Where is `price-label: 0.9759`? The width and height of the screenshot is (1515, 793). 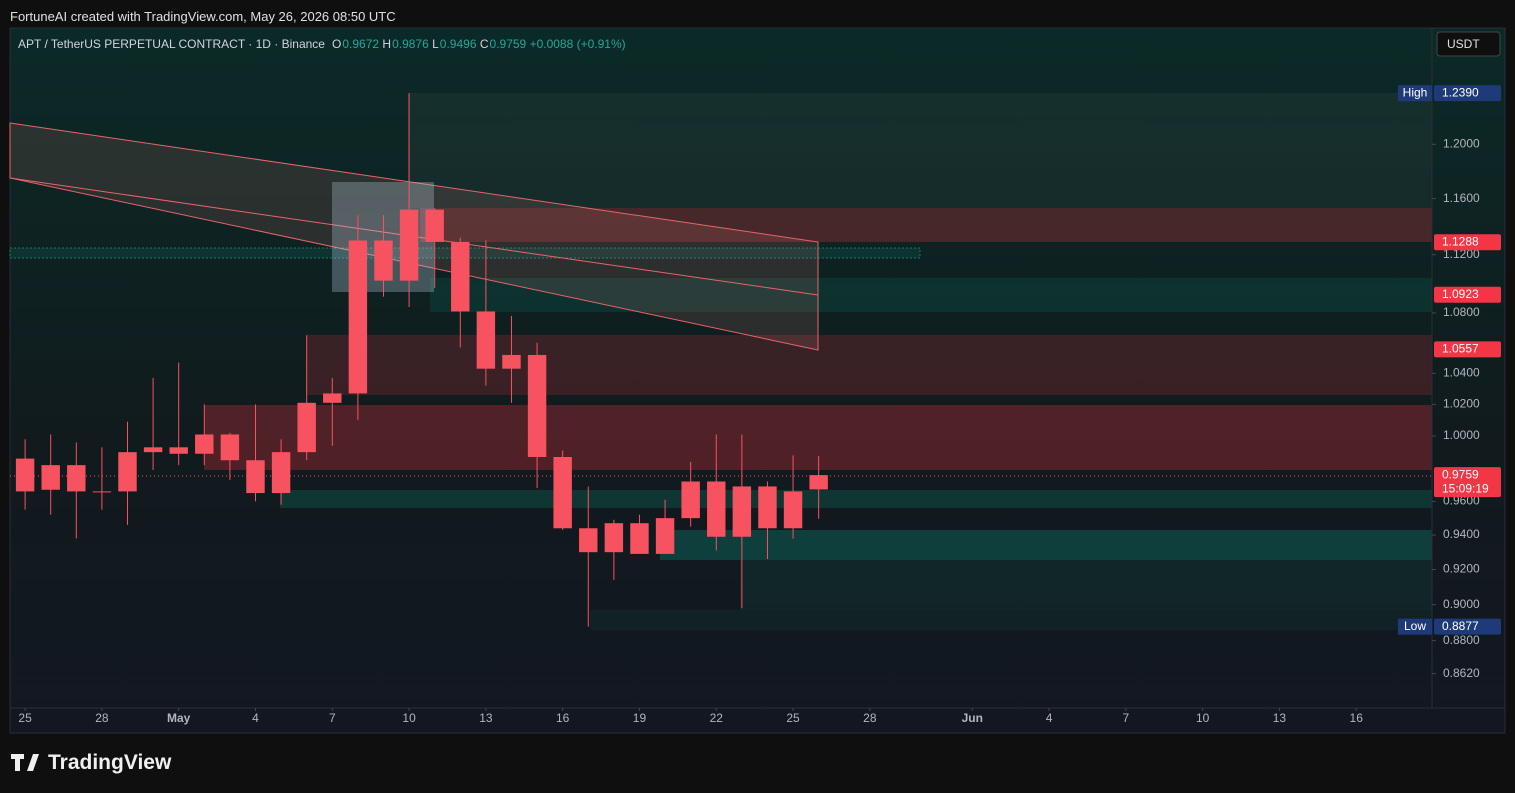
price-label: 0.9759 is located at coordinates (1460, 474).